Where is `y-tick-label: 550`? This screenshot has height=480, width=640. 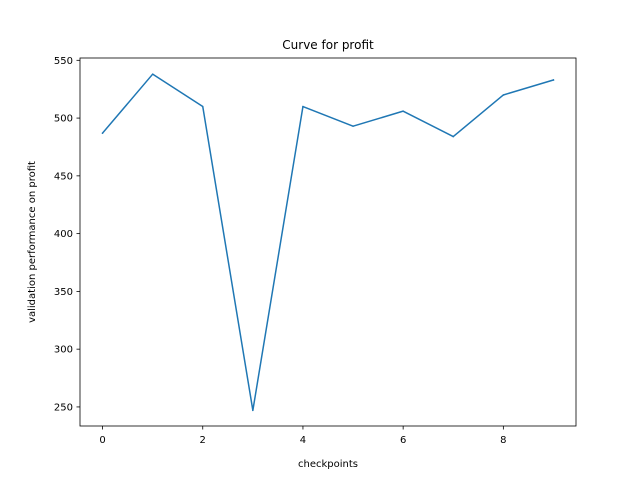
y-tick-label: 550 is located at coordinates (63, 61).